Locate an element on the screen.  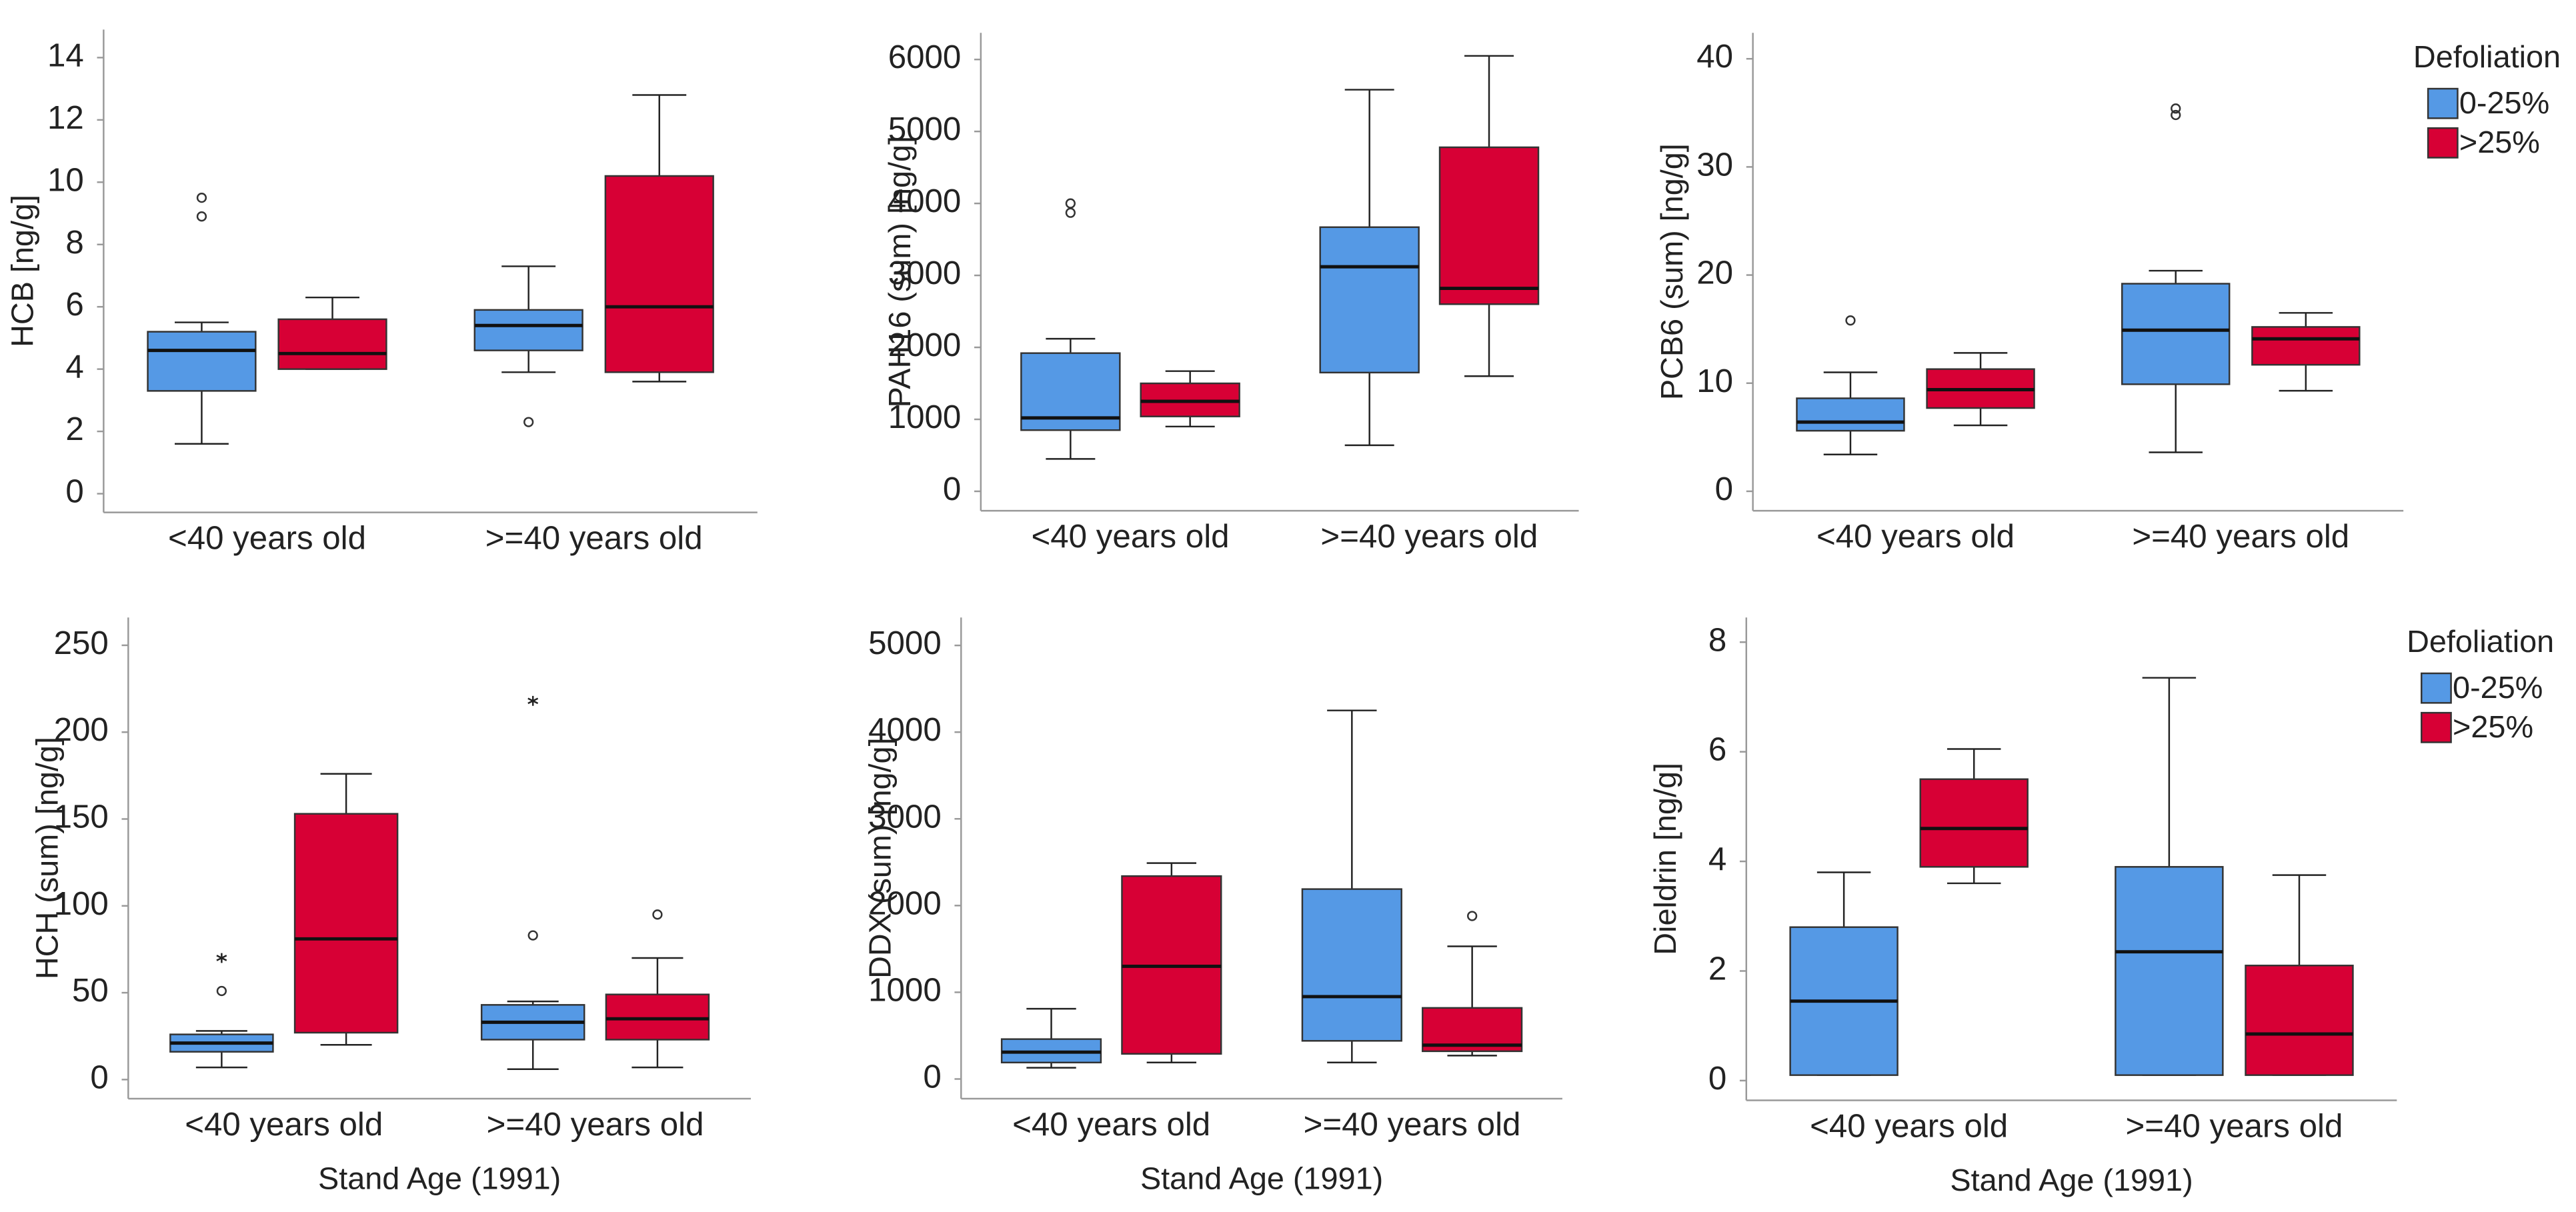
y-axis-label: PAH16 (sum) [ng/g] is located at coordinates (899, 271).